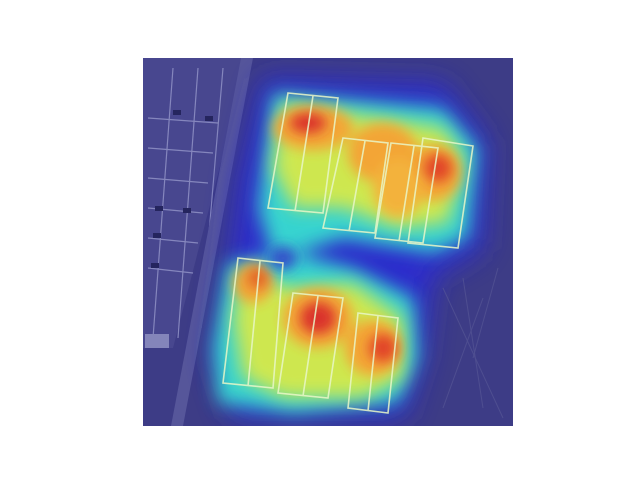 The height and width of the screenshot is (480, 640). What do you see at coordinates (212, 242) in the screenshot?
I see `road` at bounding box center [212, 242].